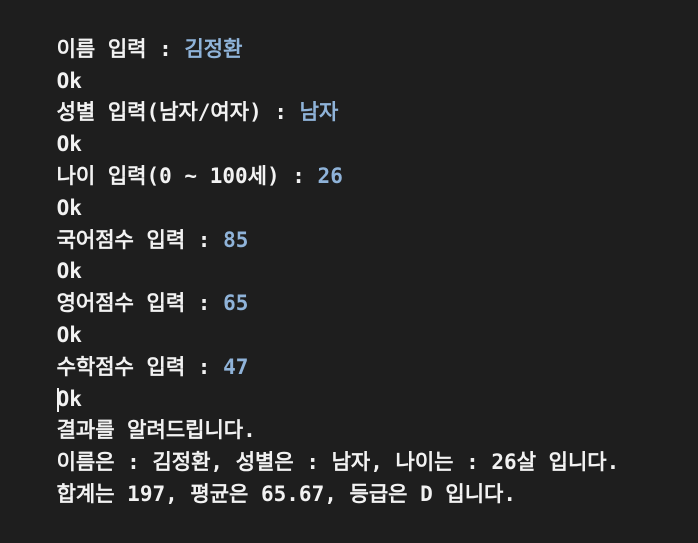 Image resolution: width=698 pixels, height=543 pixels. I want to click on prompt-text: 국어점수 입력 :, so click(140, 239).